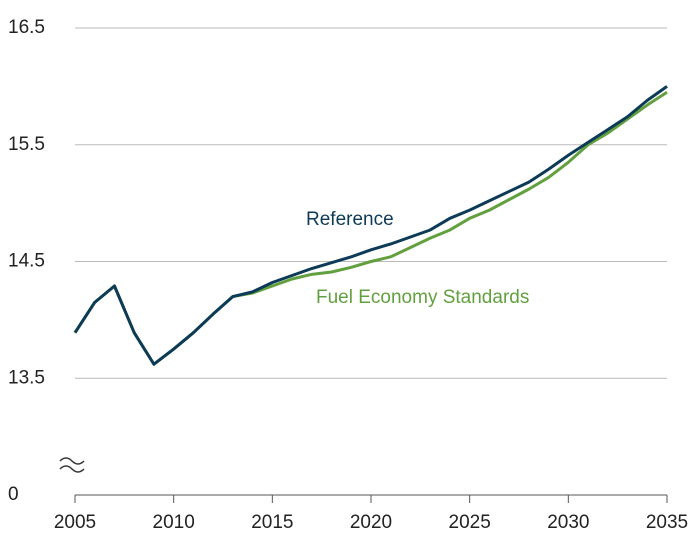 The width and height of the screenshot is (694, 537). I want to click on y-tick-label: 16.5, so click(26, 27).